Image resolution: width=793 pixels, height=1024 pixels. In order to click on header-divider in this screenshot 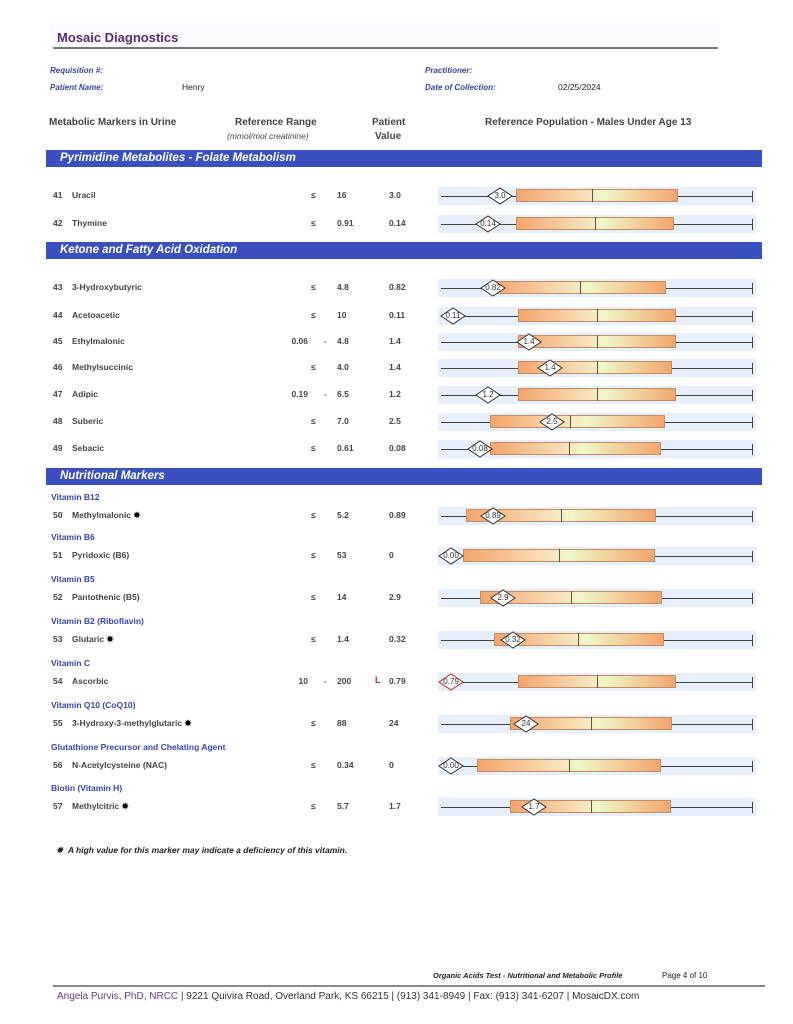, I will do `click(385, 48)`.